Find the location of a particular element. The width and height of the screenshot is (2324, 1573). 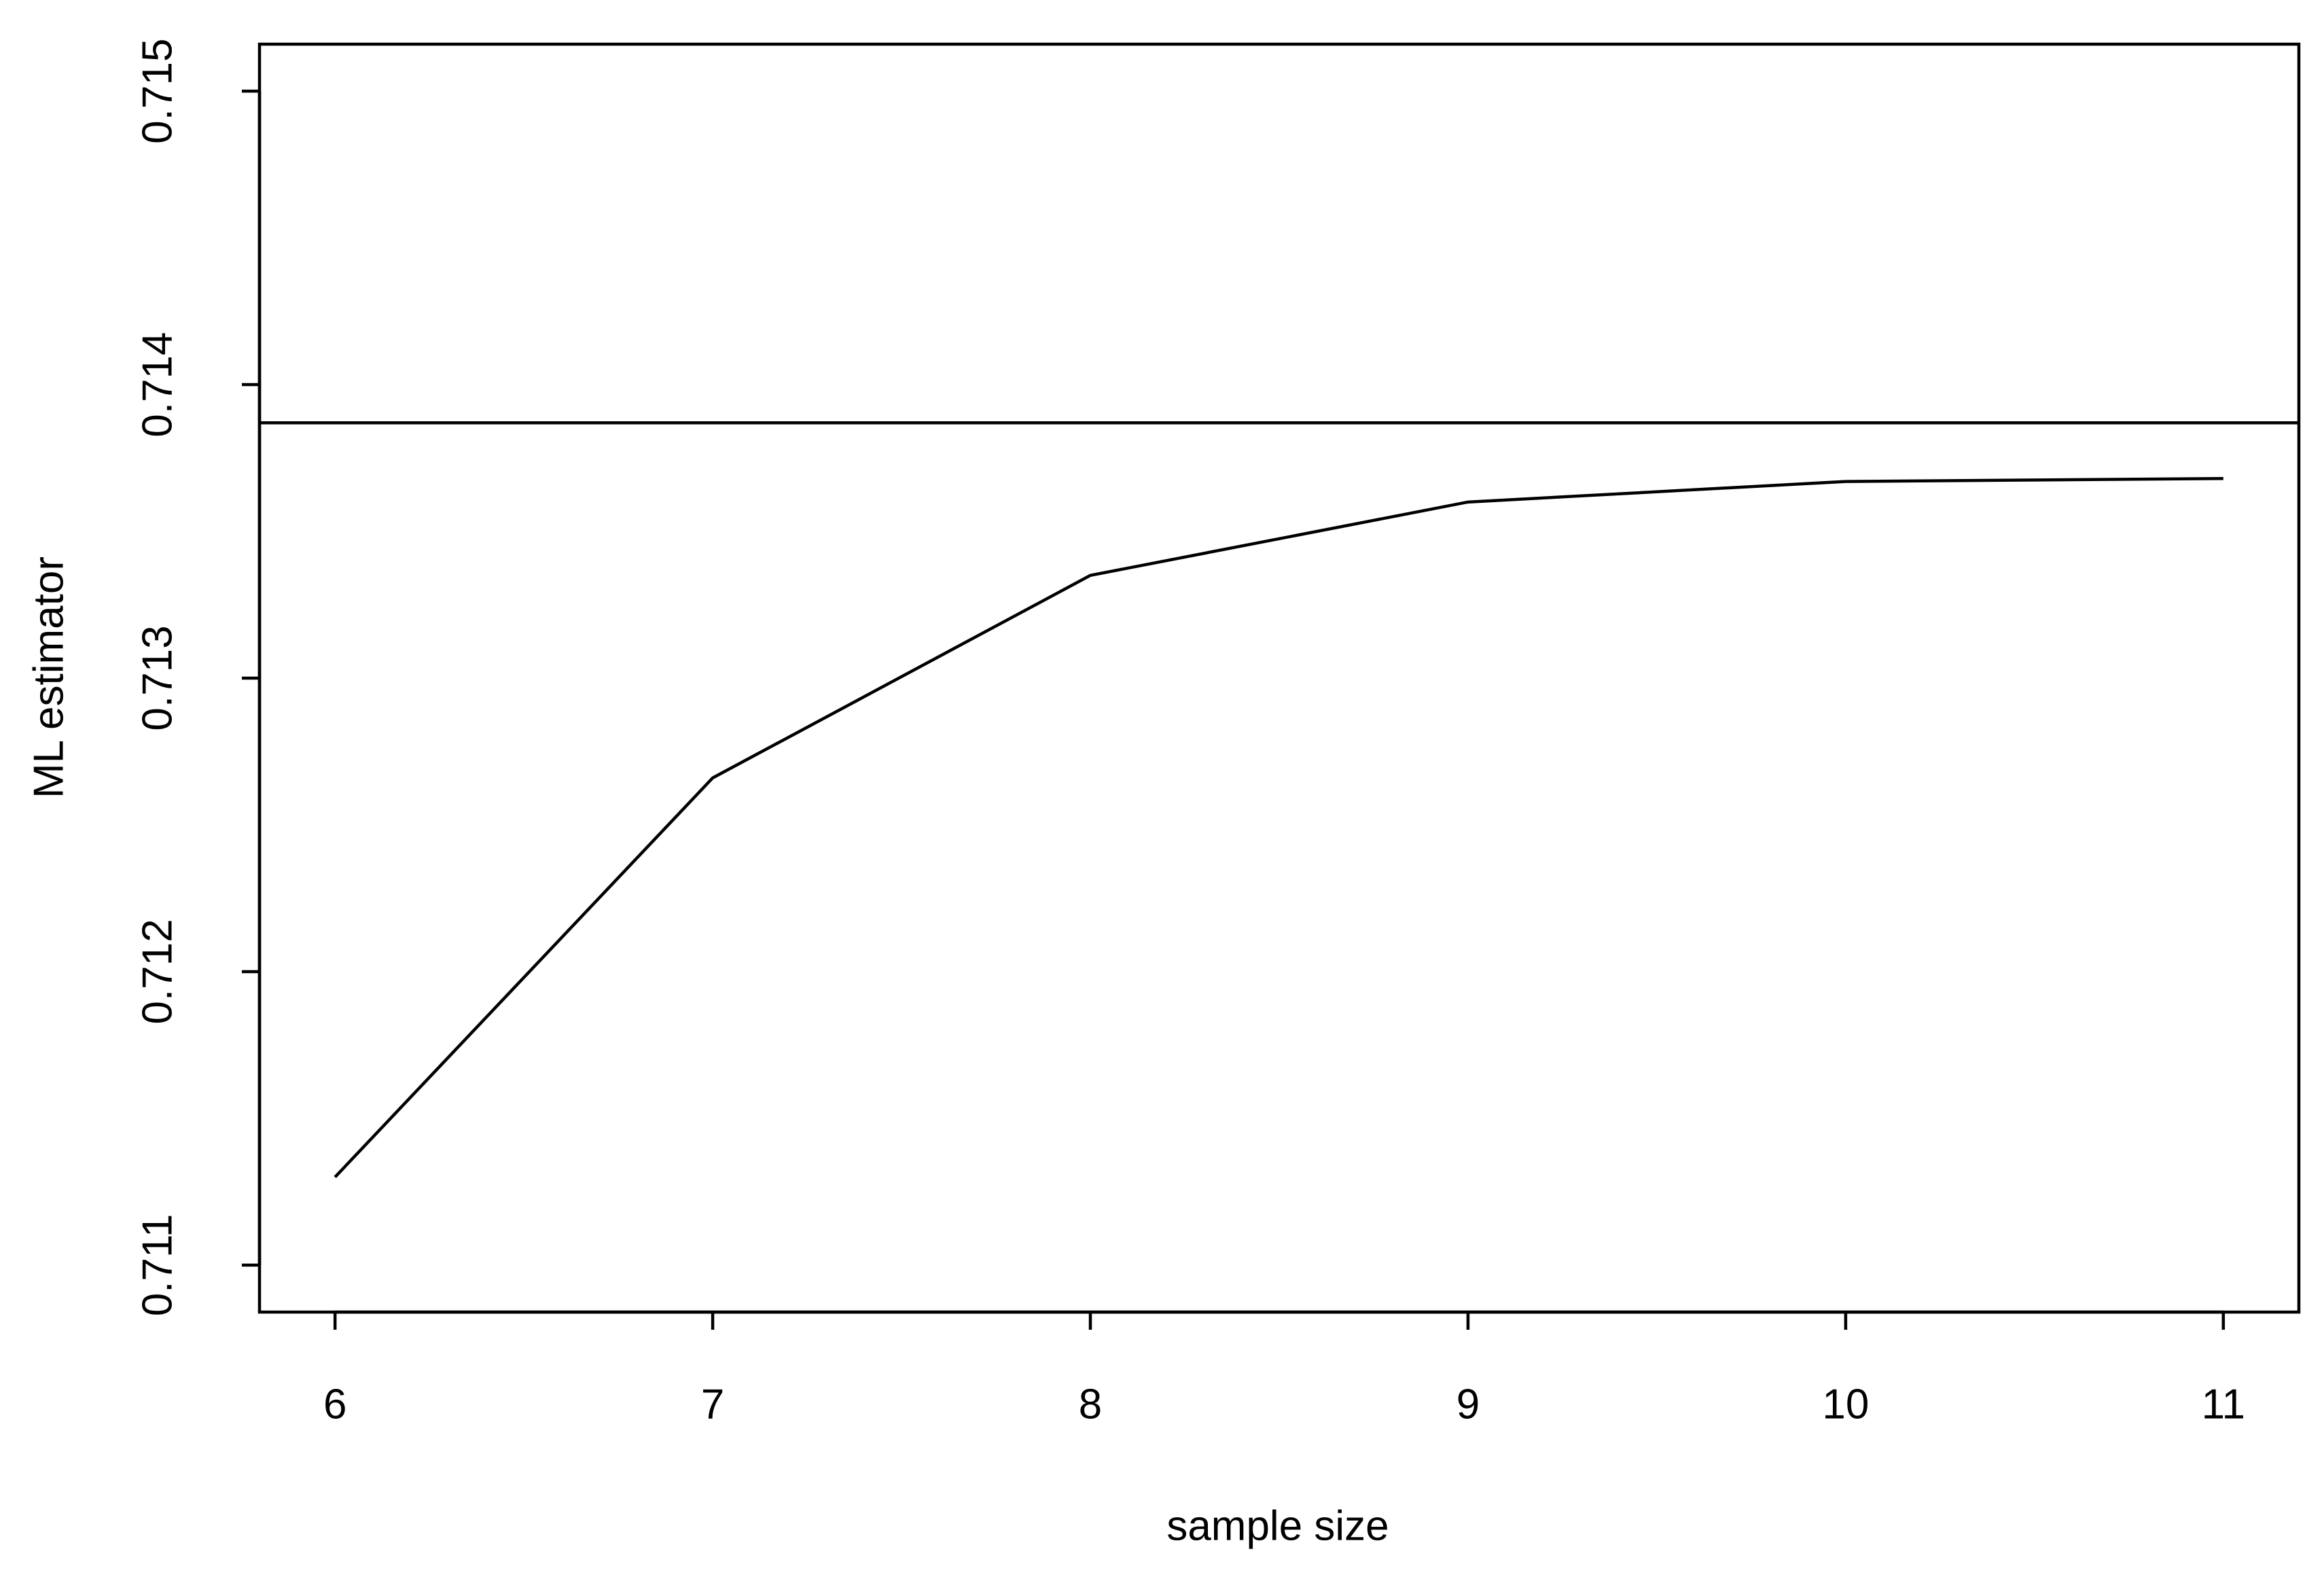

y-tick-label: 0.713 is located at coordinates (158, 677).